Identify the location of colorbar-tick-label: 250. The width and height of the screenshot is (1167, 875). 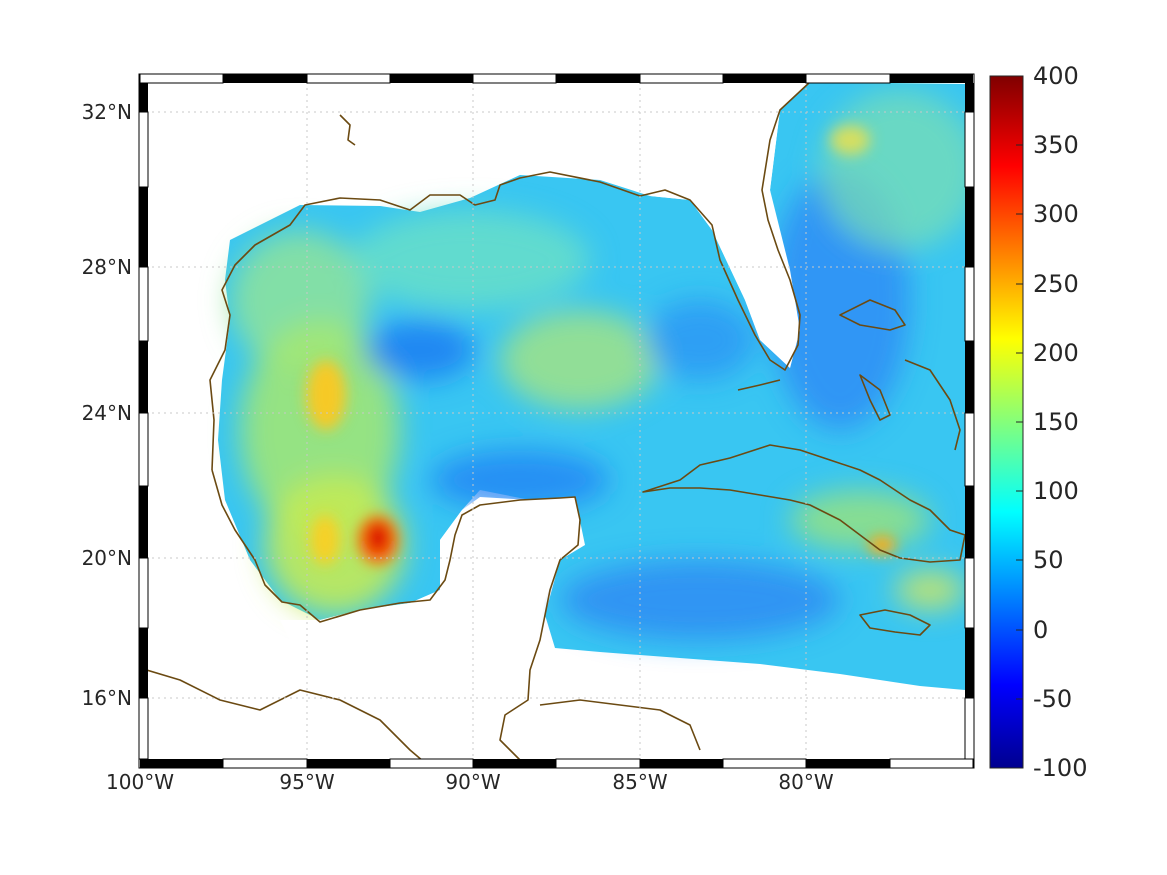
(1056, 284).